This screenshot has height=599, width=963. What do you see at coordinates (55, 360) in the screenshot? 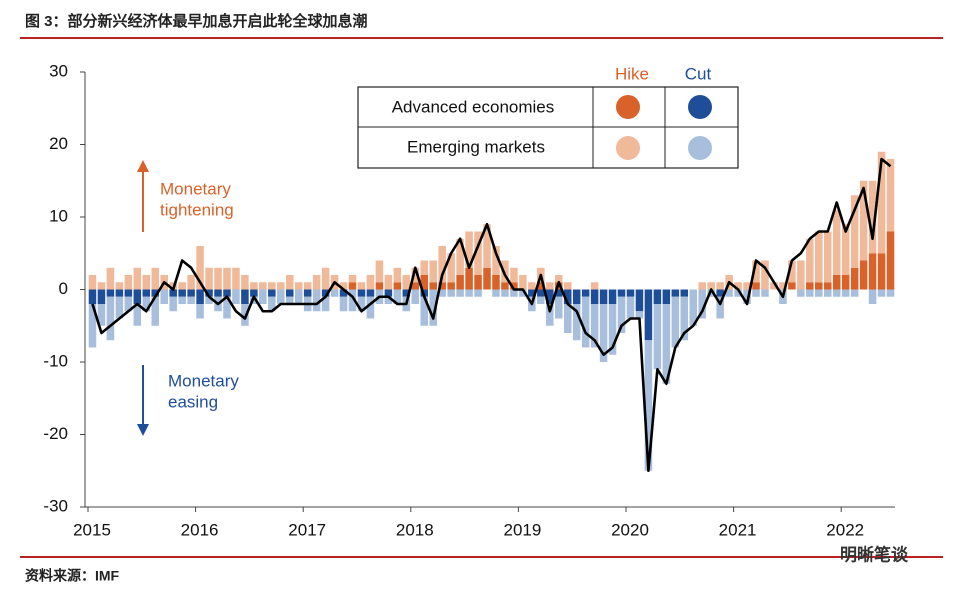
I see `y-tick-label: -10` at bounding box center [55, 360].